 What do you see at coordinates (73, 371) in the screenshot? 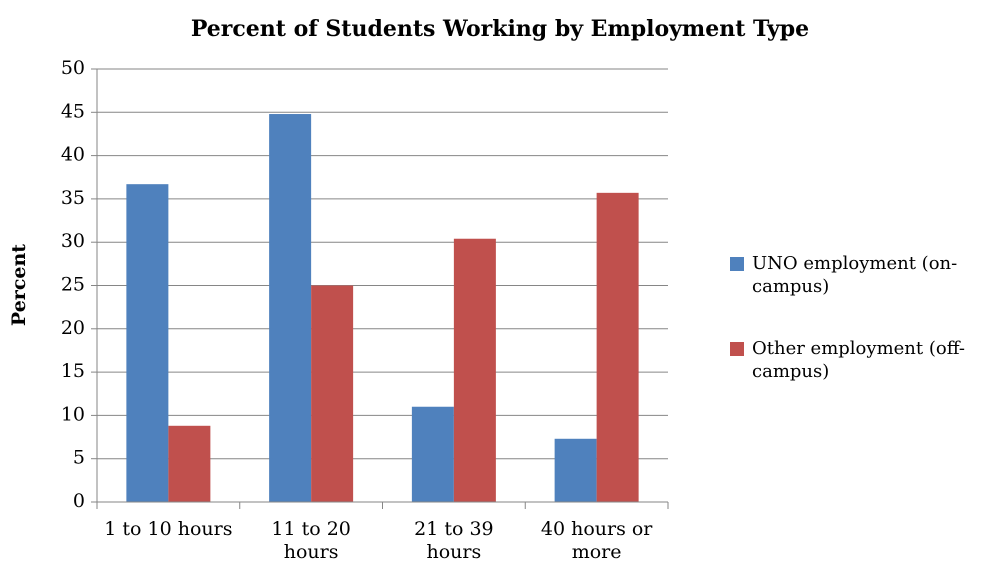
I see `y-tick-label: 15` at bounding box center [73, 371].